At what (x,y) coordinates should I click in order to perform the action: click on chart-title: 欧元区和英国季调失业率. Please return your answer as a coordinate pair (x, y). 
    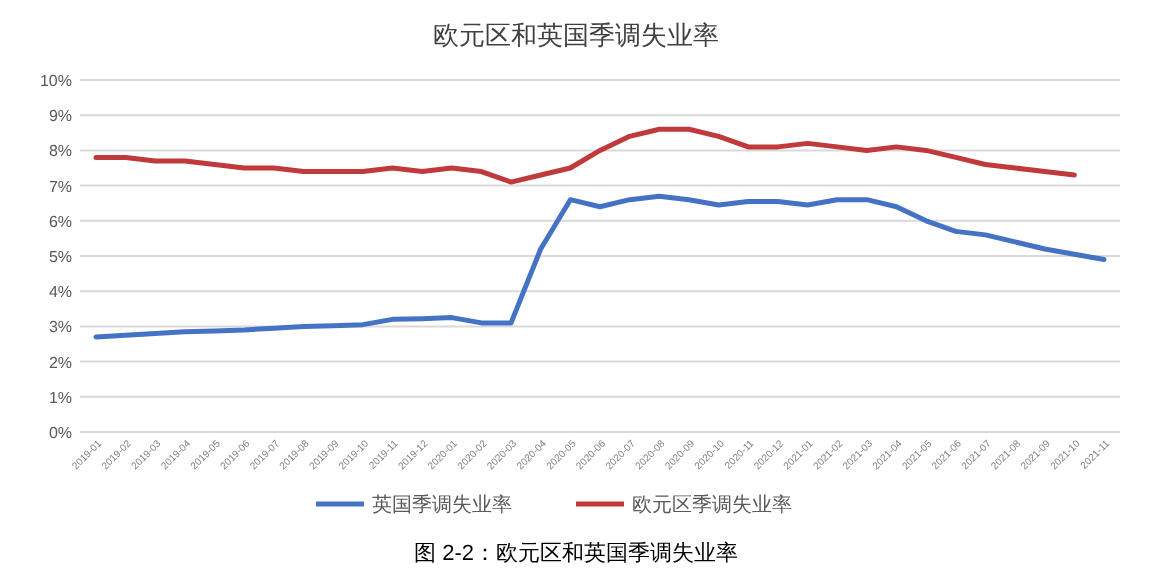
    Looking at the image, I should click on (576, 35).